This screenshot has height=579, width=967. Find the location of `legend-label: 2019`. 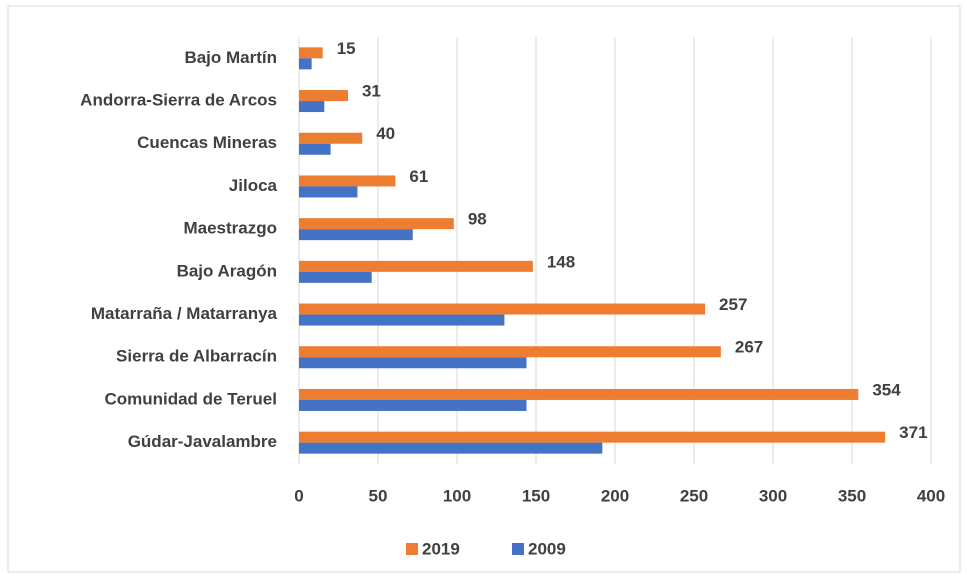

legend-label: 2019 is located at coordinates (441, 548).